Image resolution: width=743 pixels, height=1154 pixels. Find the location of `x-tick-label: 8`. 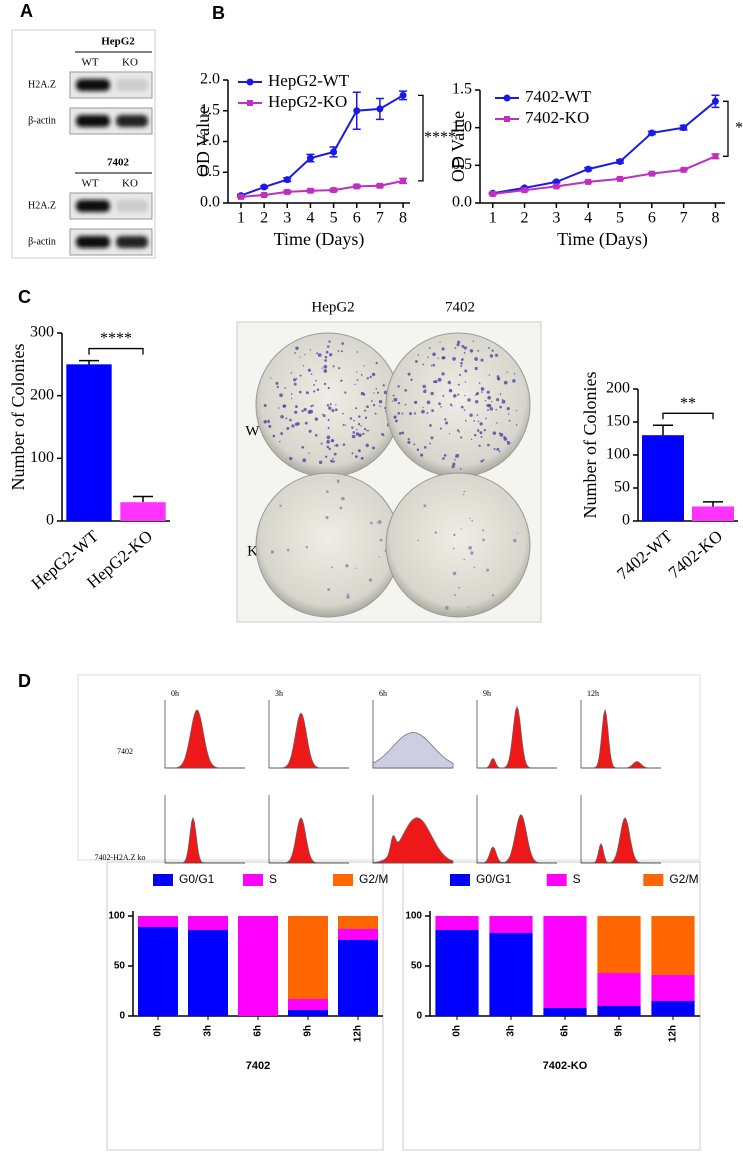

x-tick-label: 8 is located at coordinates (715, 218).